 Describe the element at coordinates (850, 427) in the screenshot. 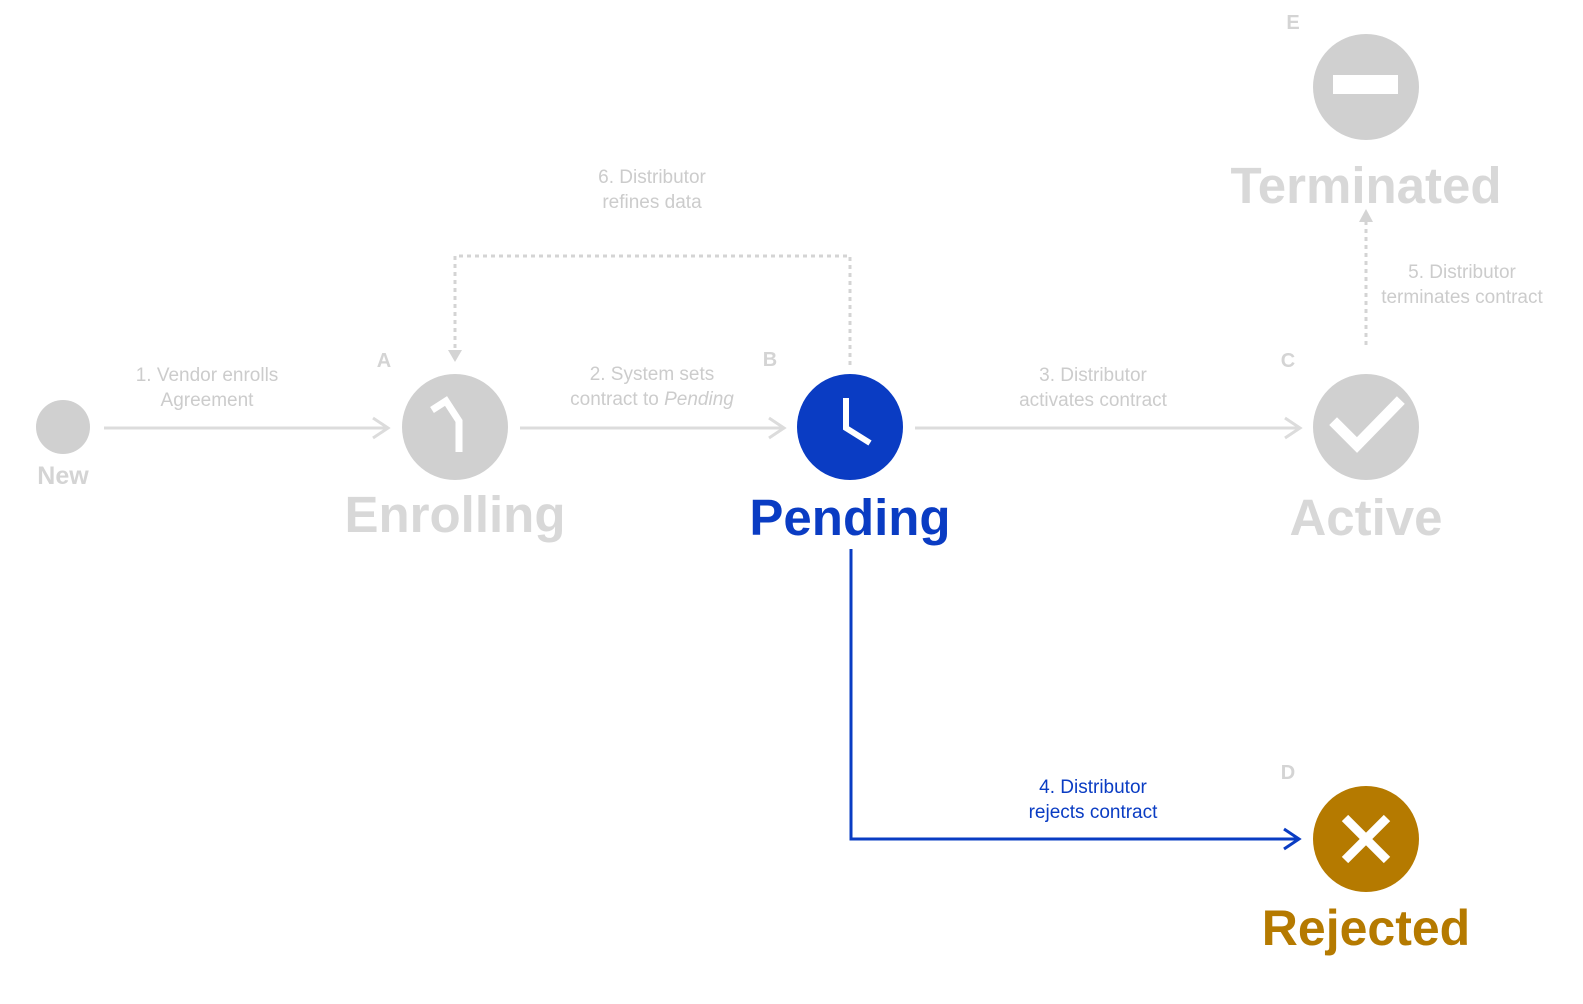

I see `clock-icon` at that location.